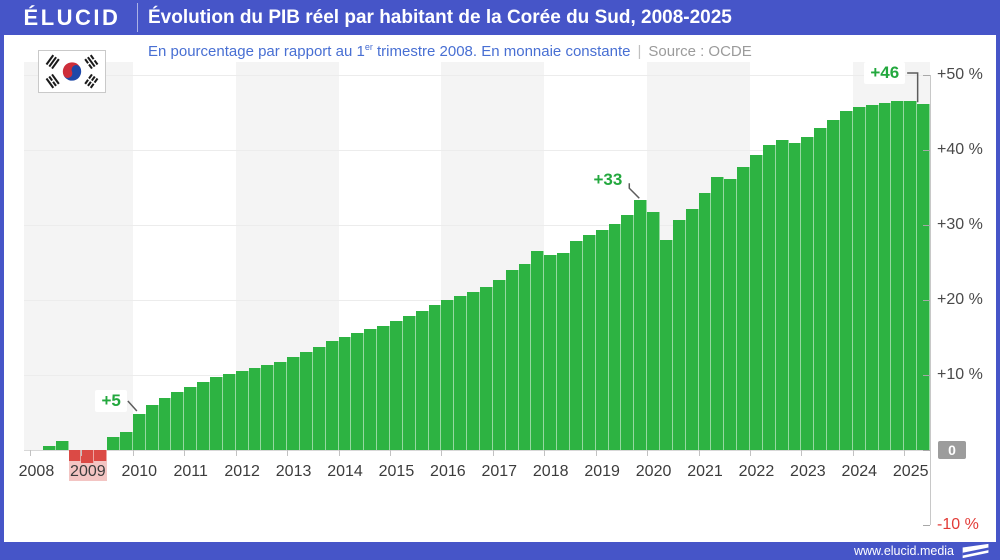 This screenshot has height=560, width=1000. Describe the element at coordinates (203, 415) in the screenshot. I see `bar-T2-2011` at that location.